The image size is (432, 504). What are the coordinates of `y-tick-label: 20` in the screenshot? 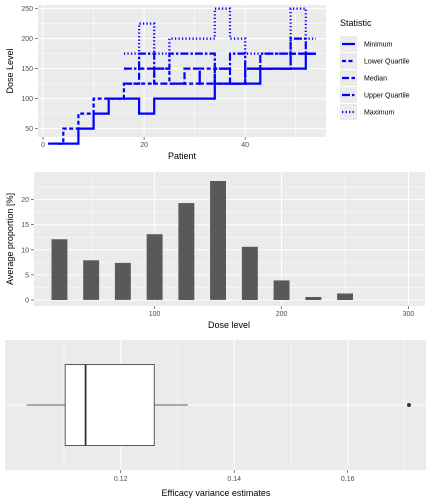 It's located at (25, 200).